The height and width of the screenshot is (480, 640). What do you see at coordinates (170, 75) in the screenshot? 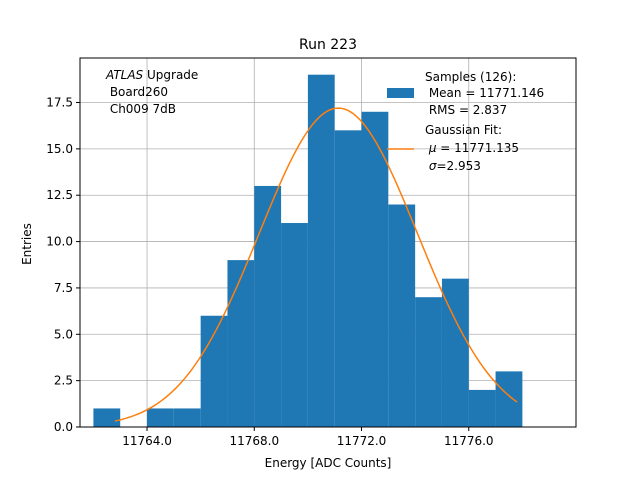
I see `annotation-upgrade: Upgrade` at bounding box center [170, 75].